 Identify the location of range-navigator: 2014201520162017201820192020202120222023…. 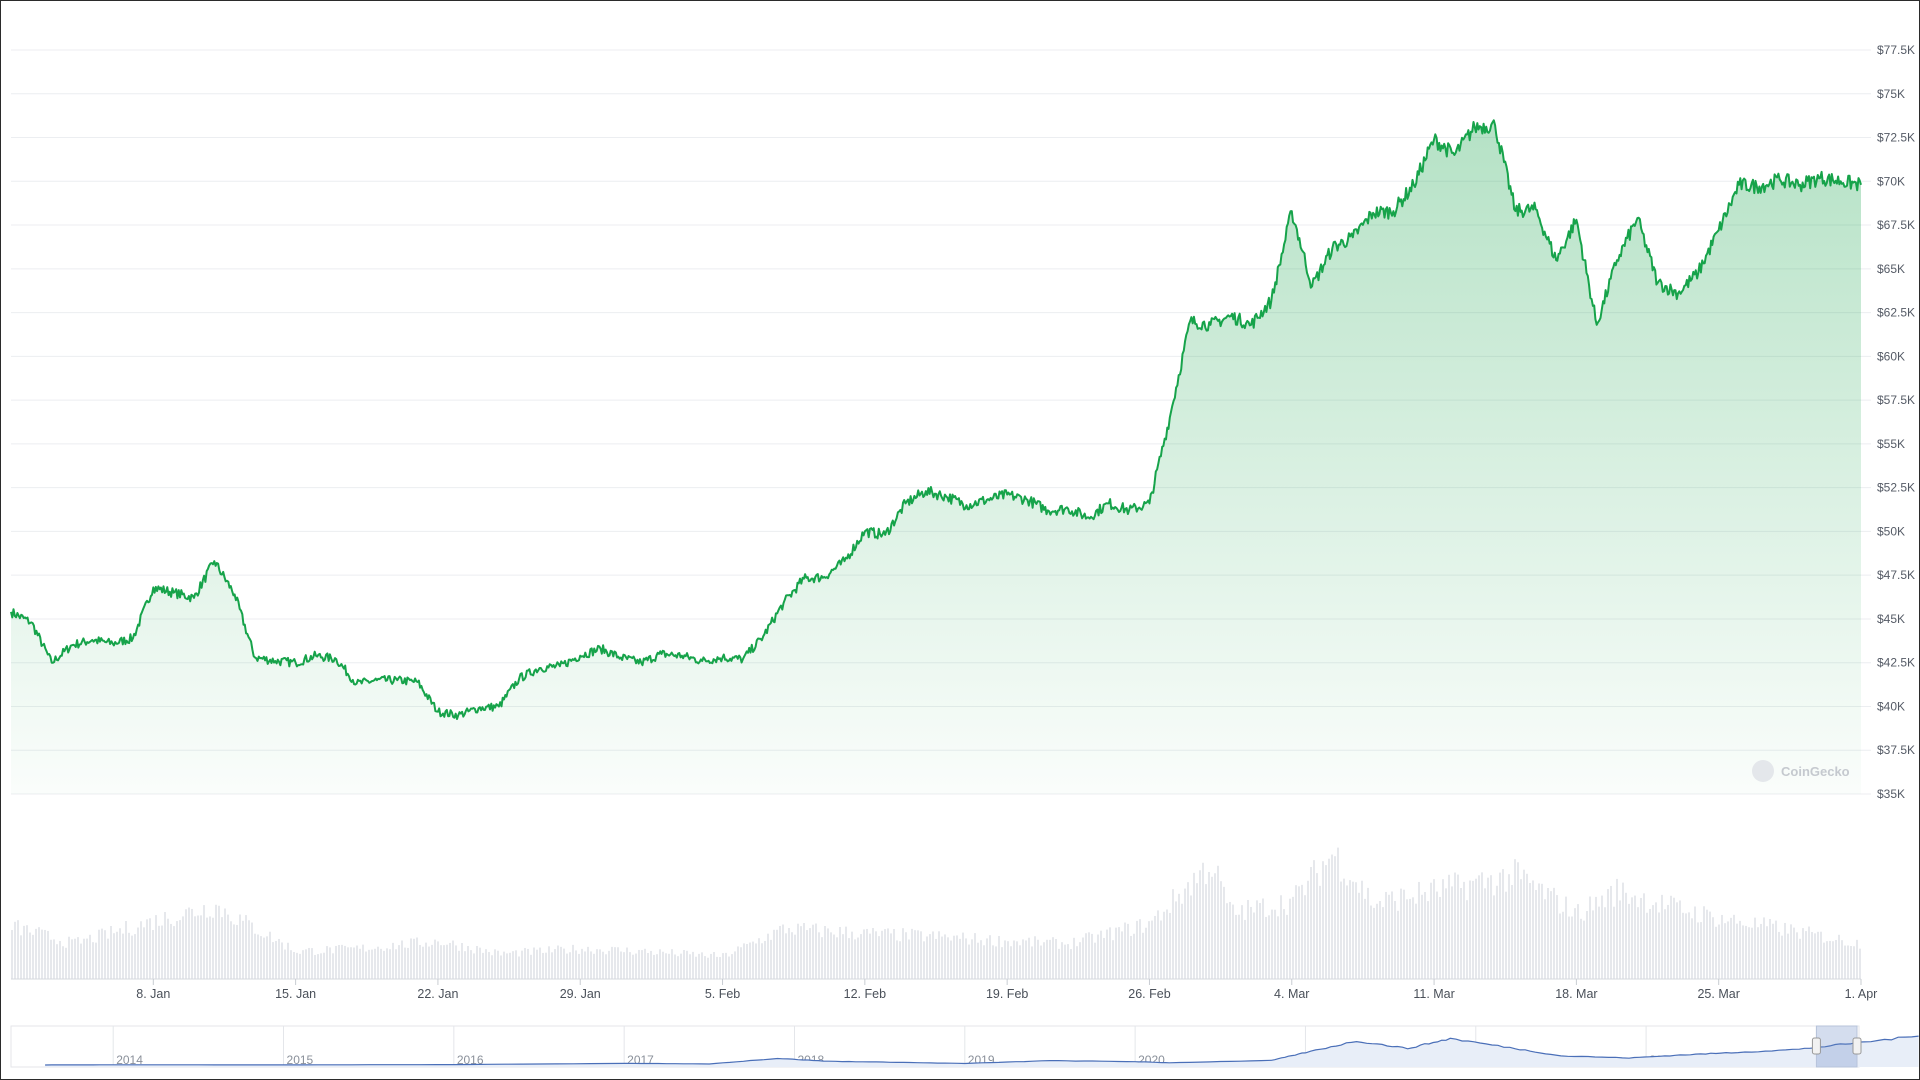
(964, 1046).